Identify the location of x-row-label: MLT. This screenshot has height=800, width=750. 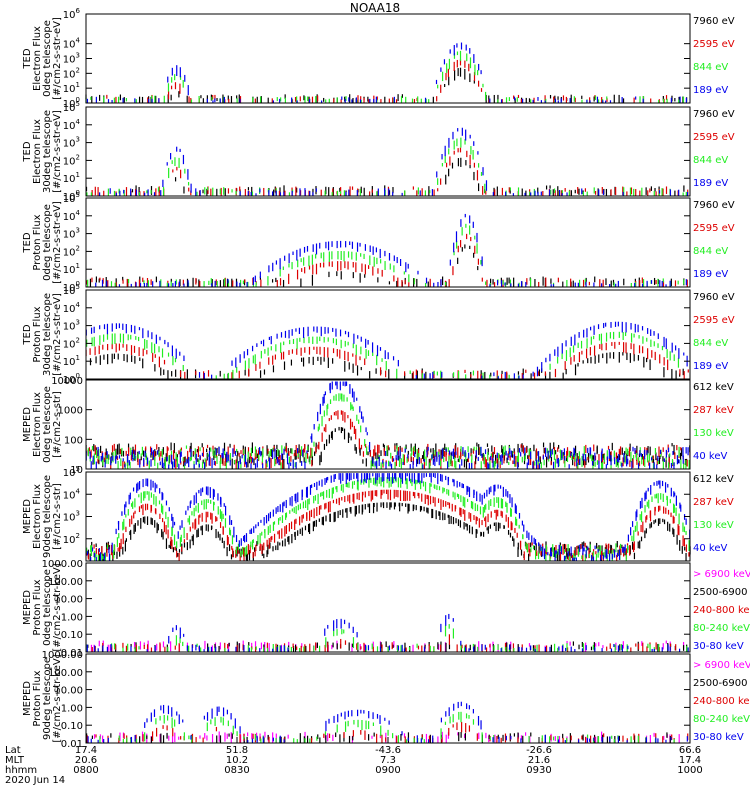
(15, 760).